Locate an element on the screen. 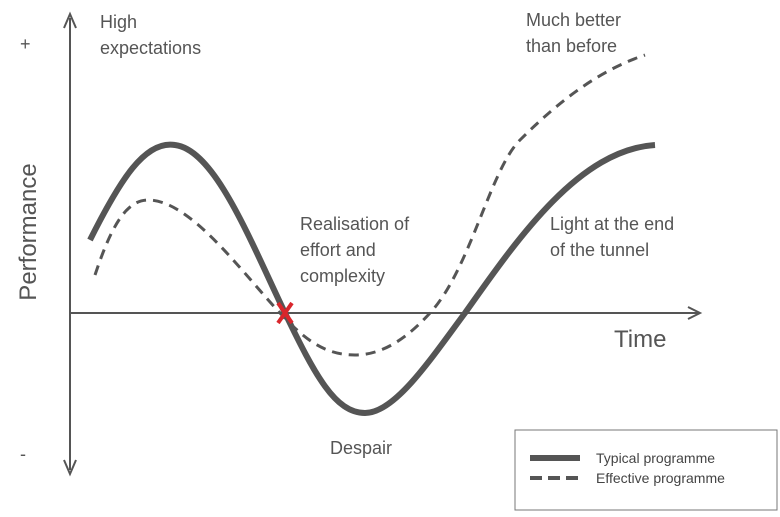 The height and width of the screenshot is (517, 780). y-arrow-top is located at coordinates (70, 20).